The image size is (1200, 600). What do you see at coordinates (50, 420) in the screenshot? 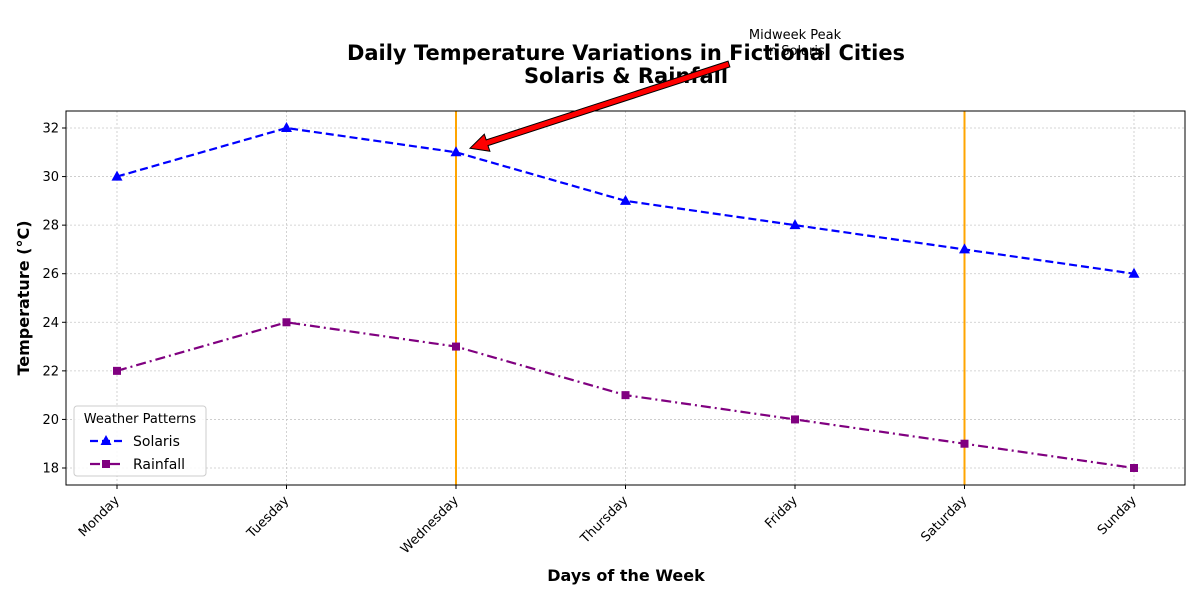
I see `y-tick-label: 20` at bounding box center [50, 420].